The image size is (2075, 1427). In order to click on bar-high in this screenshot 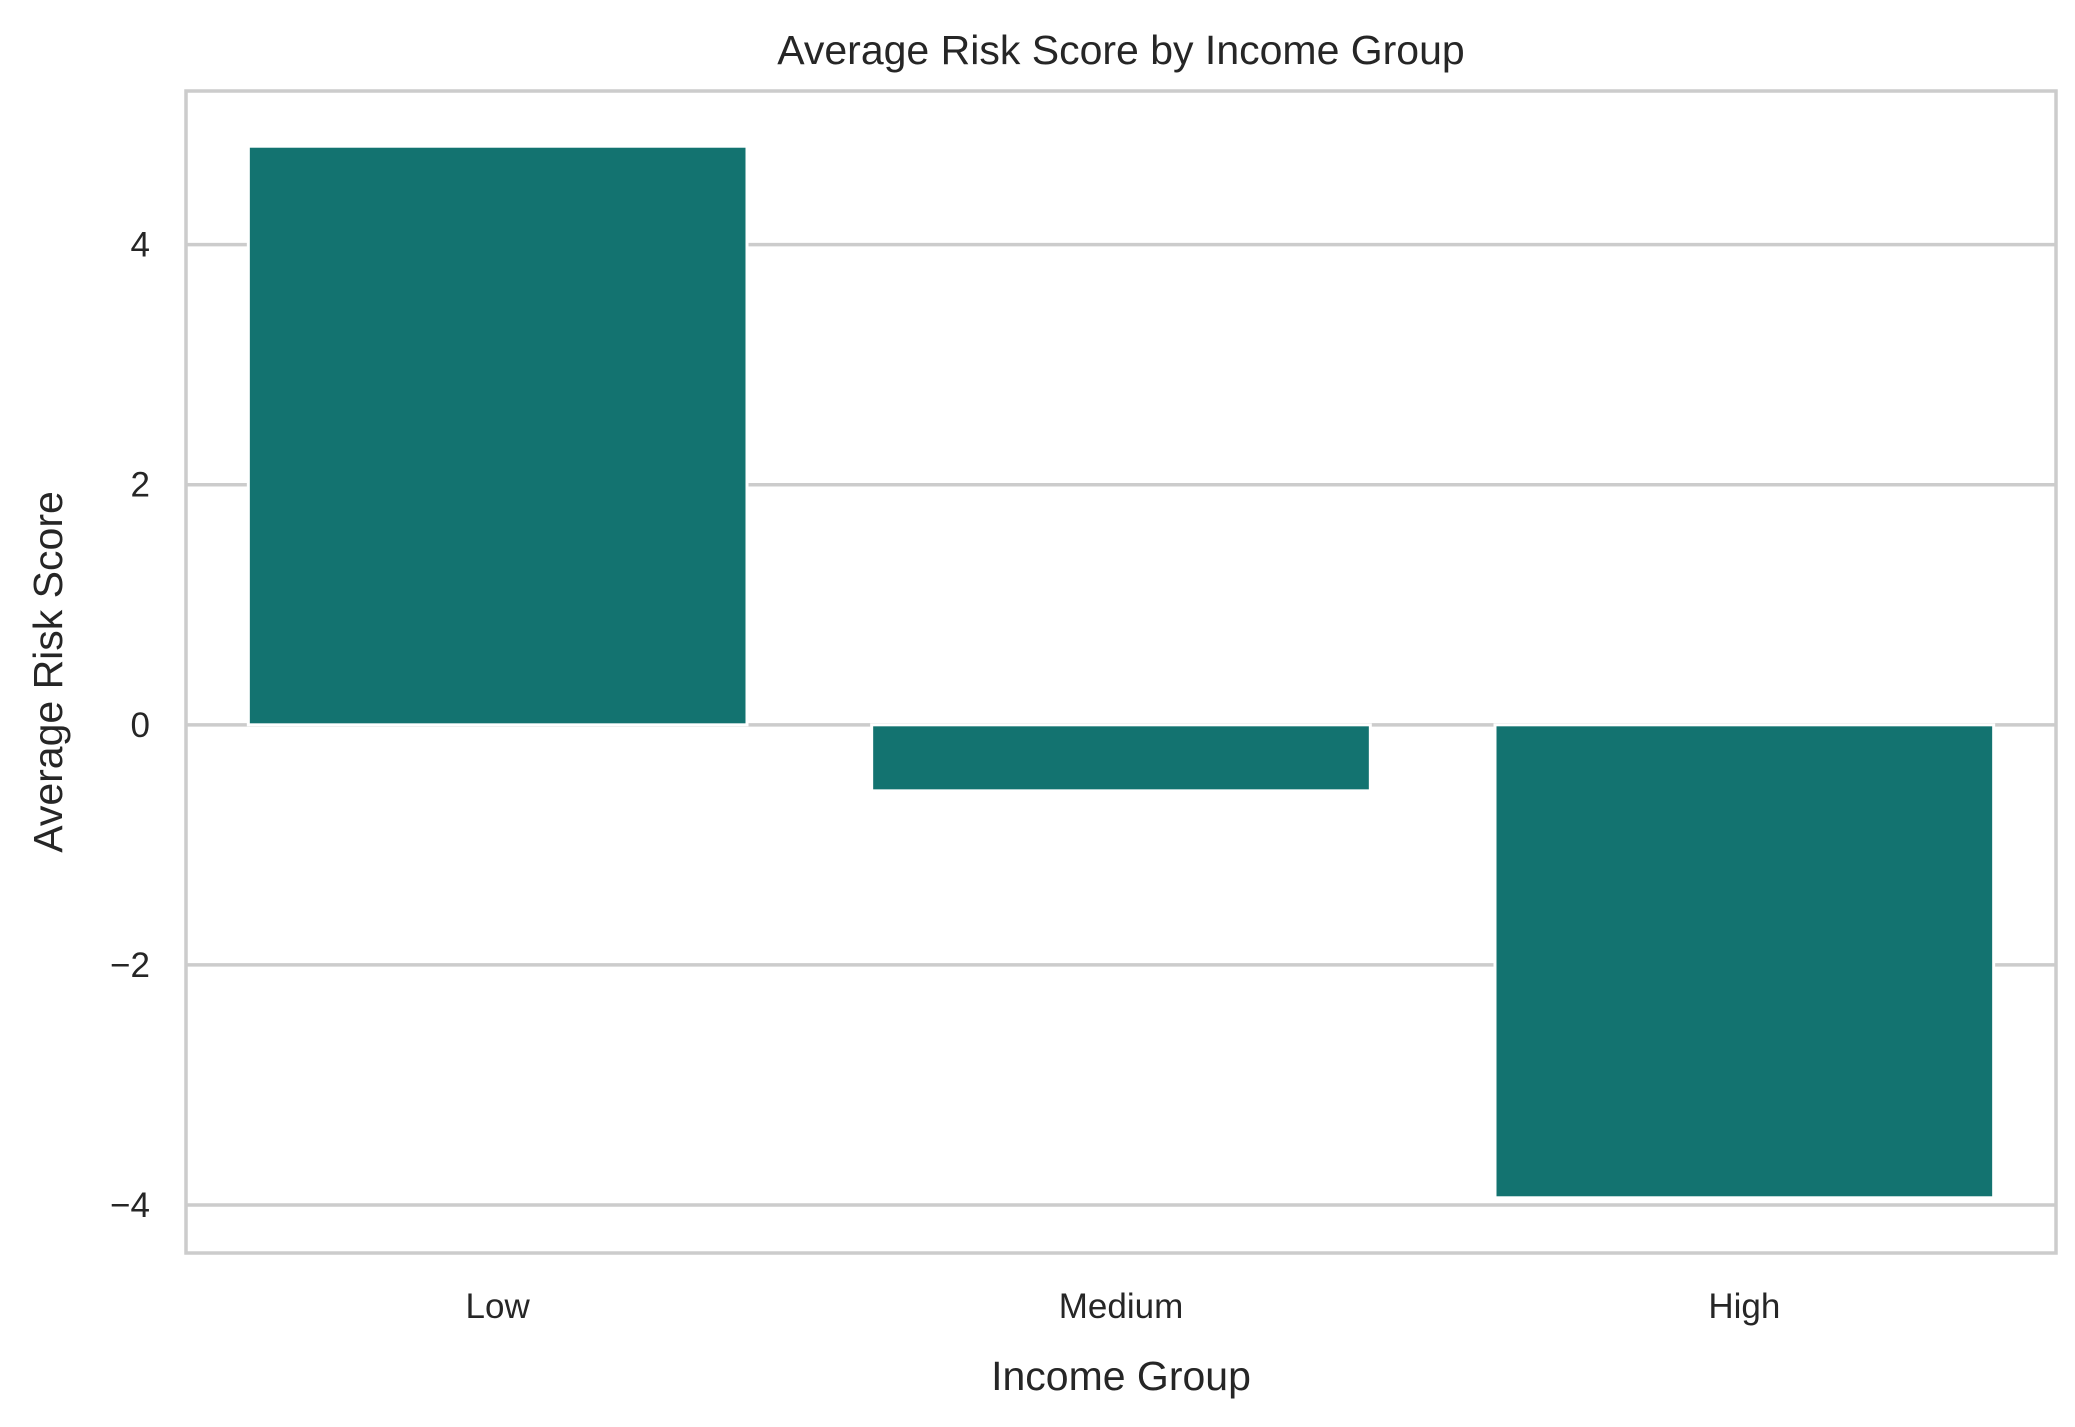, I will do `click(1744, 961)`.